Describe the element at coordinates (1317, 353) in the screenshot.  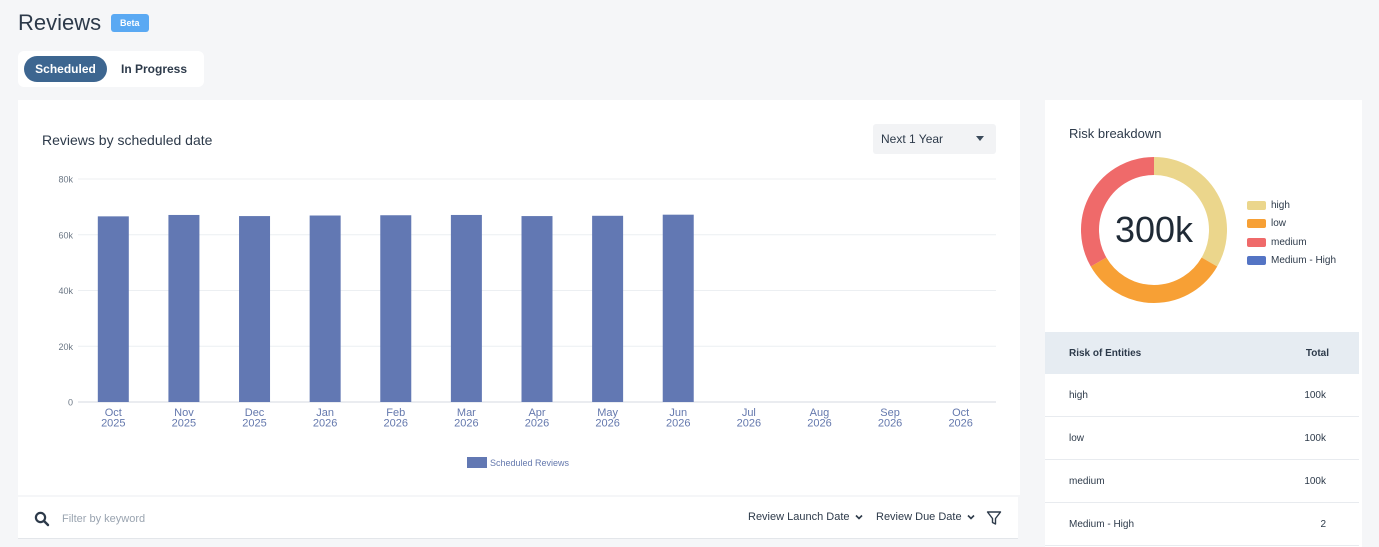
I see `column-header-total: Total` at that location.